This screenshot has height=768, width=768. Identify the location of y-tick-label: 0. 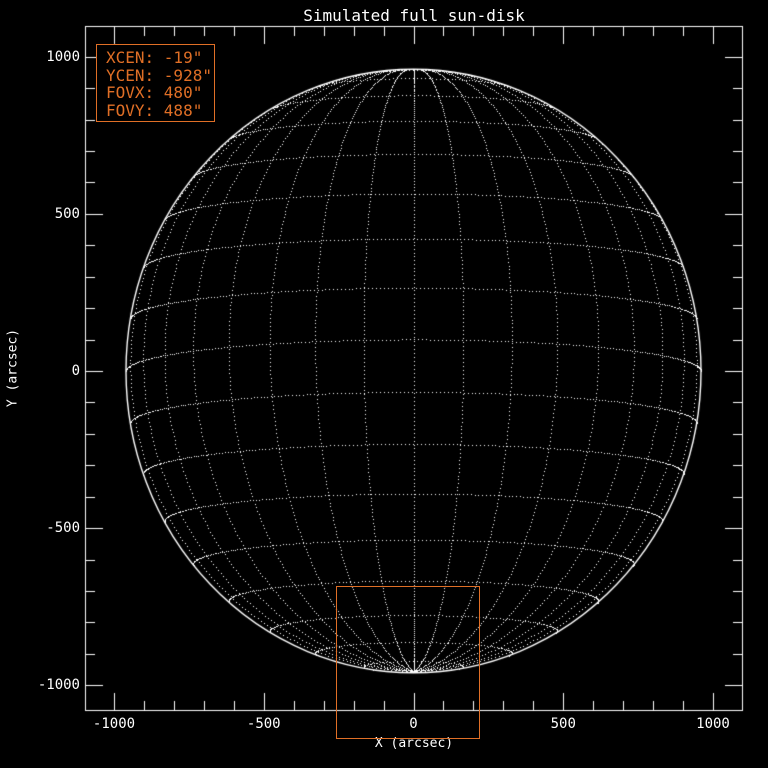
(75, 371).